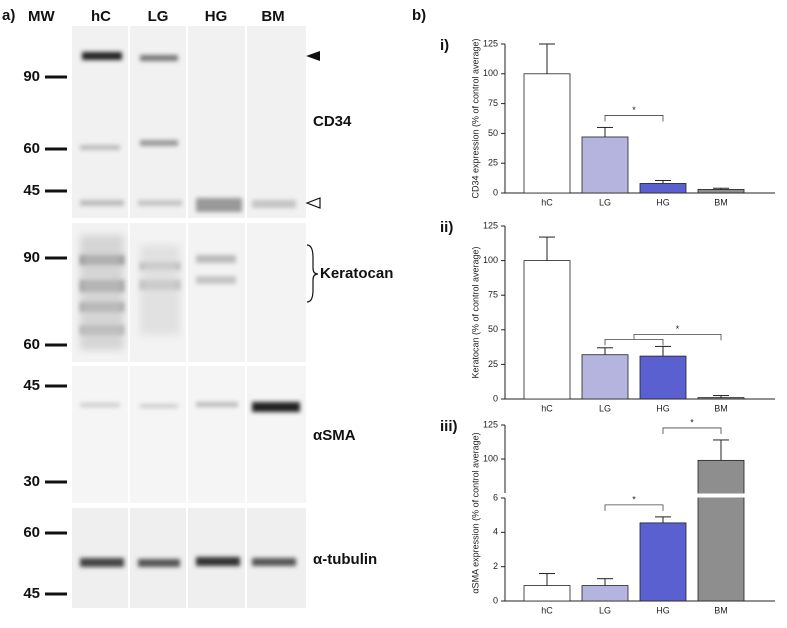 Image resolution: width=787 pixels, height=628 pixels. What do you see at coordinates (475, 118) in the screenshot?
I see `y-axis-label: CD34 expression (% of control average)` at bounding box center [475, 118].